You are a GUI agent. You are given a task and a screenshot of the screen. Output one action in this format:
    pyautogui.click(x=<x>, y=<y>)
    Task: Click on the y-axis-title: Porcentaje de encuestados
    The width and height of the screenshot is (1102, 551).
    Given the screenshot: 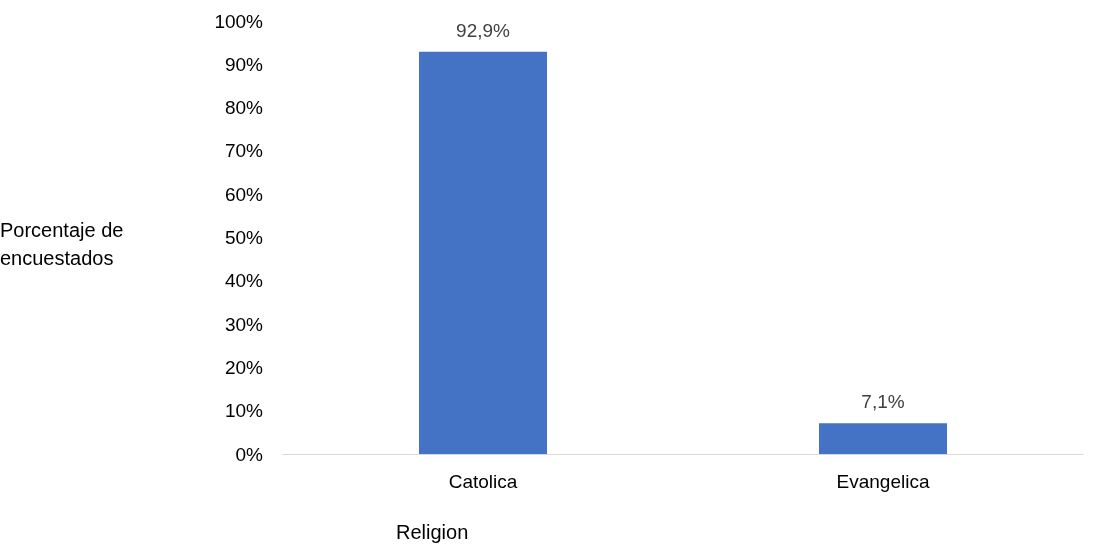 What is the action you would take?
    pyautogui.click(x=64, y=244)
    